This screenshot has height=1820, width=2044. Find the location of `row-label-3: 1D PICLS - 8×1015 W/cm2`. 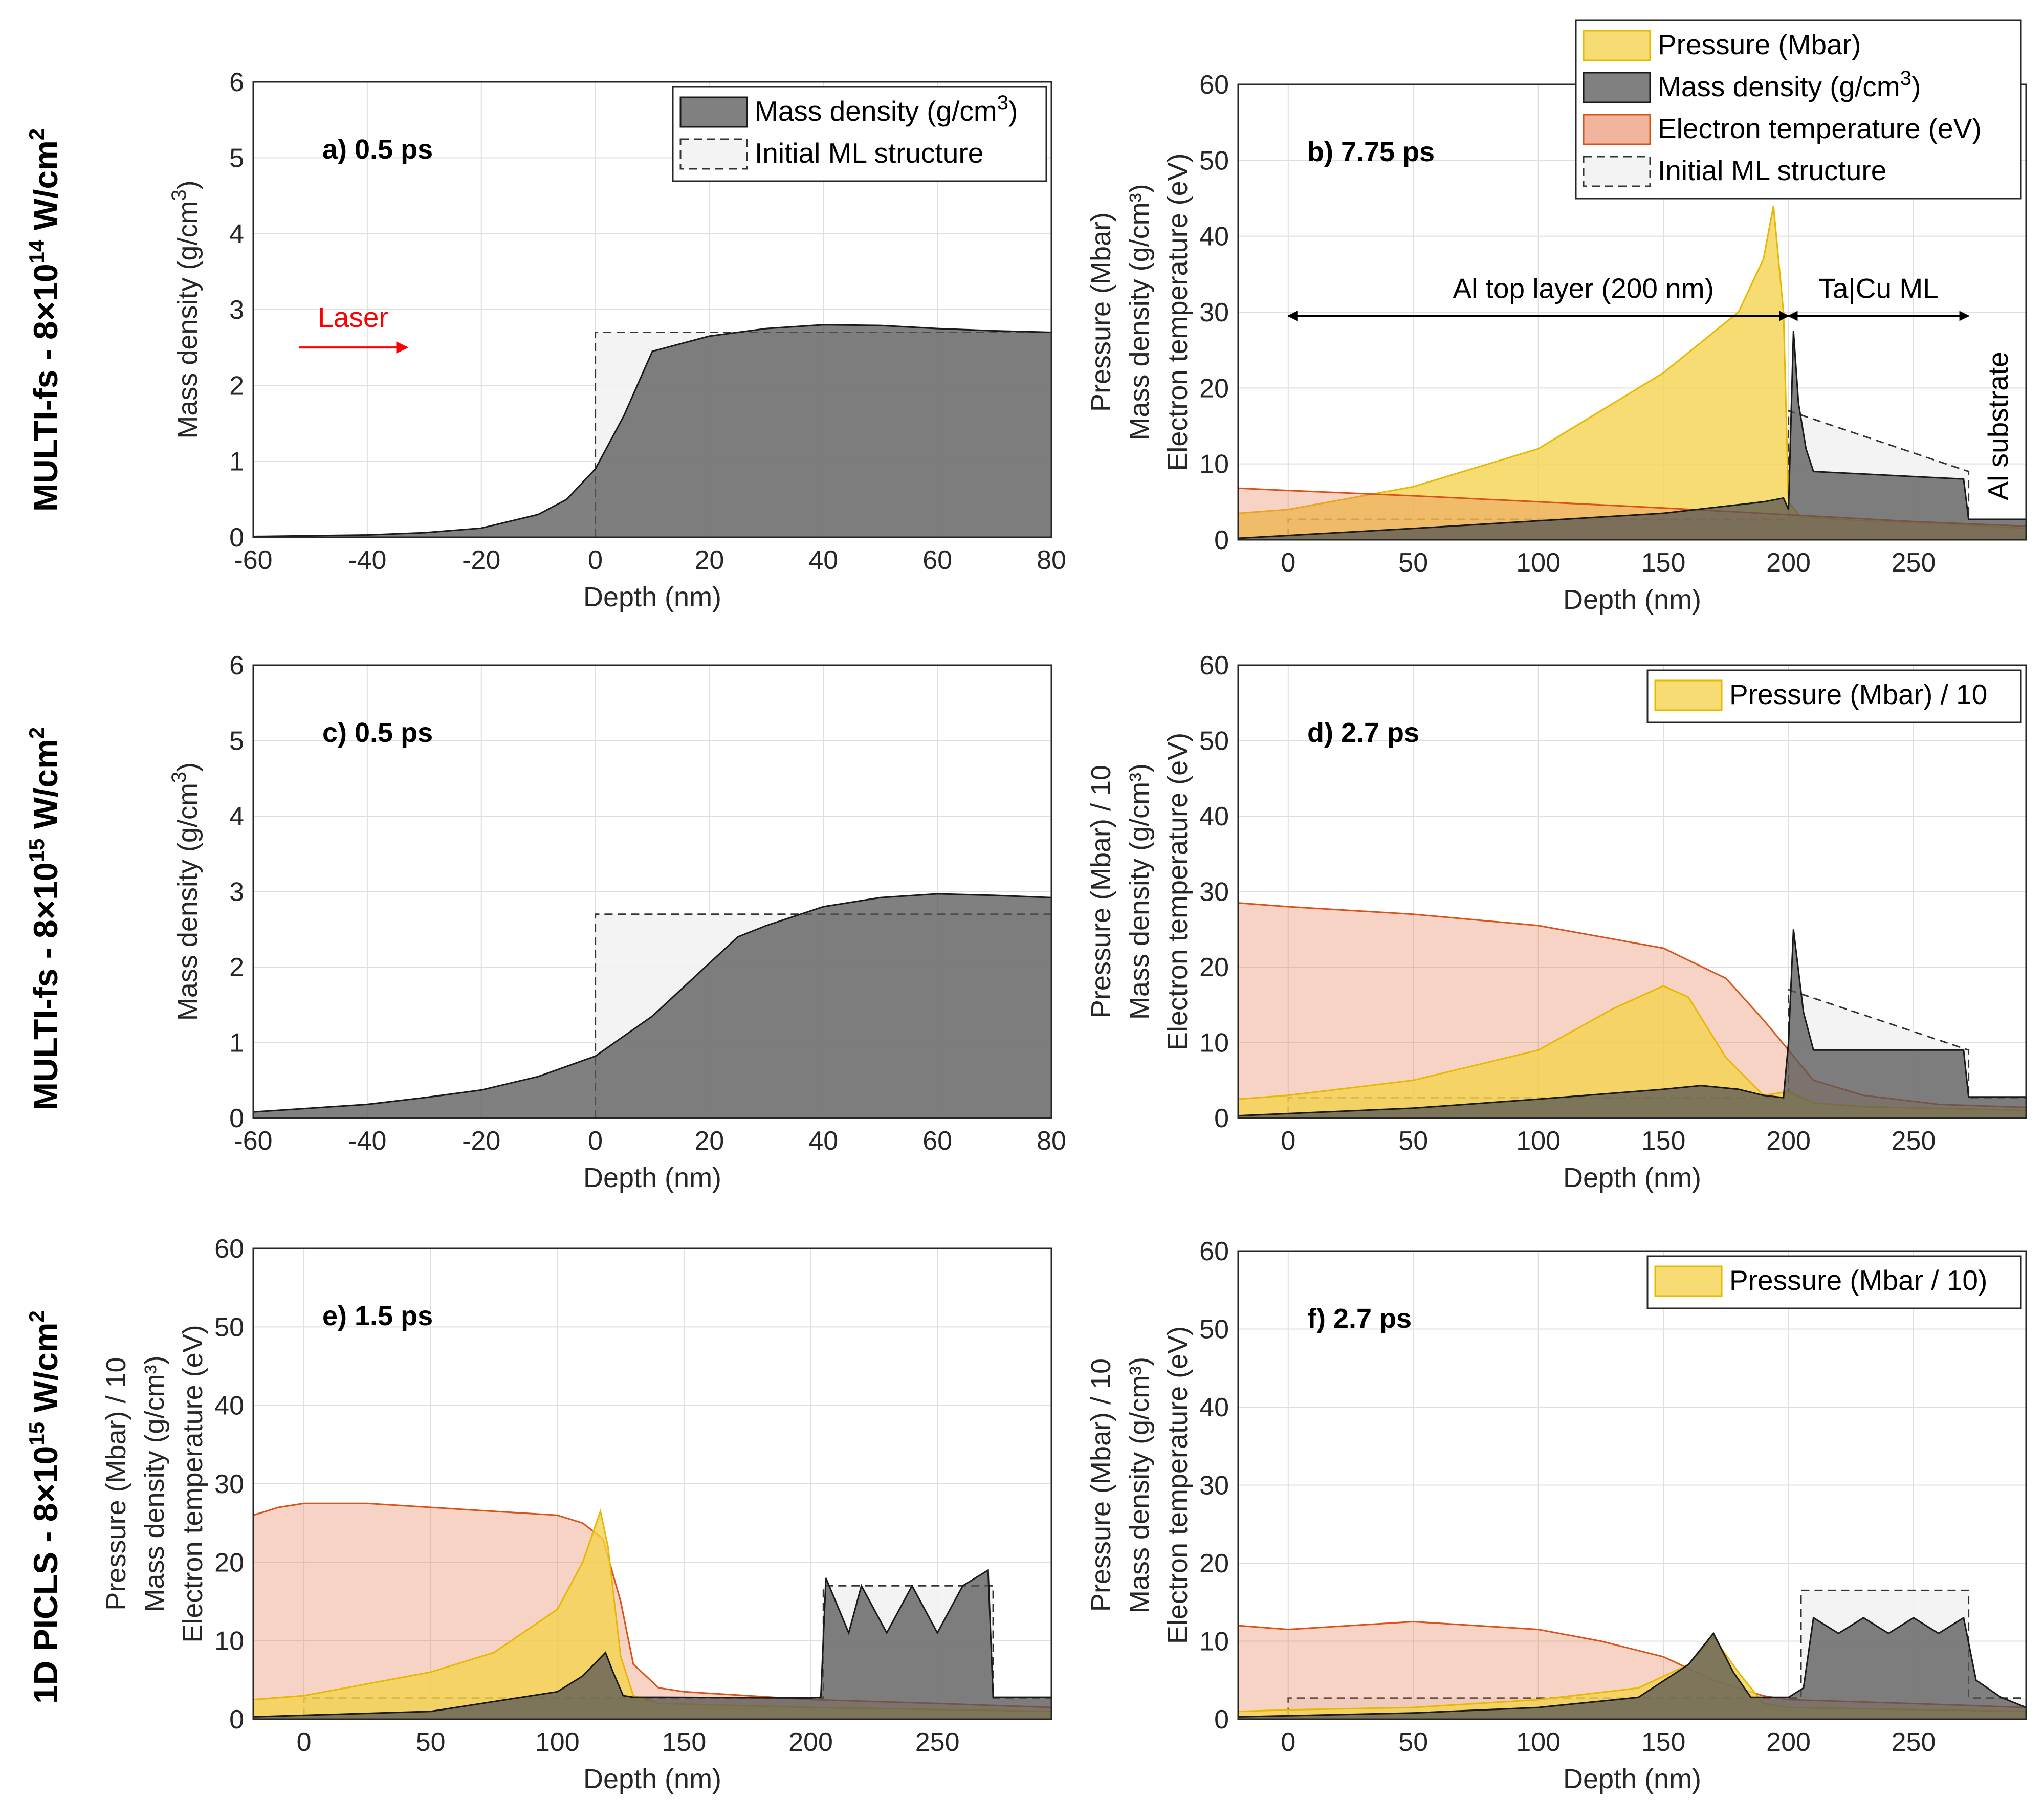

row-label-3: 1D PICLS - 8×1015 W/cm2 is located at coordinates (45, 1507).